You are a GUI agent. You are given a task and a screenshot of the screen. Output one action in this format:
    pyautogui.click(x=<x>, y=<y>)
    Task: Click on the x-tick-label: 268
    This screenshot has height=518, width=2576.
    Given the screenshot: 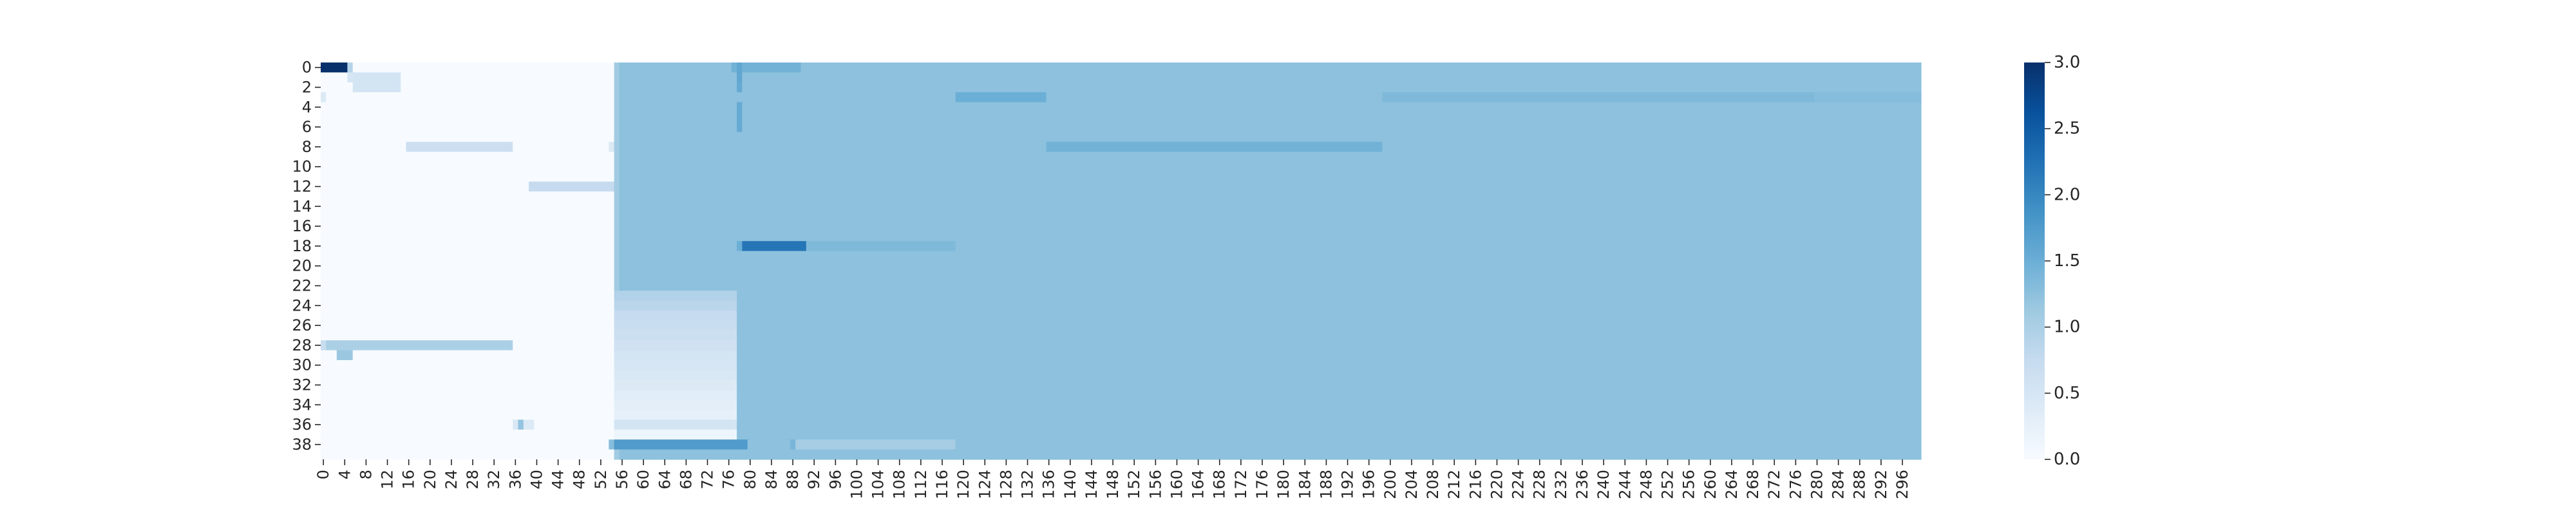 What is the action you would take?
    pyautogui.click(x=1753, y=485)
    